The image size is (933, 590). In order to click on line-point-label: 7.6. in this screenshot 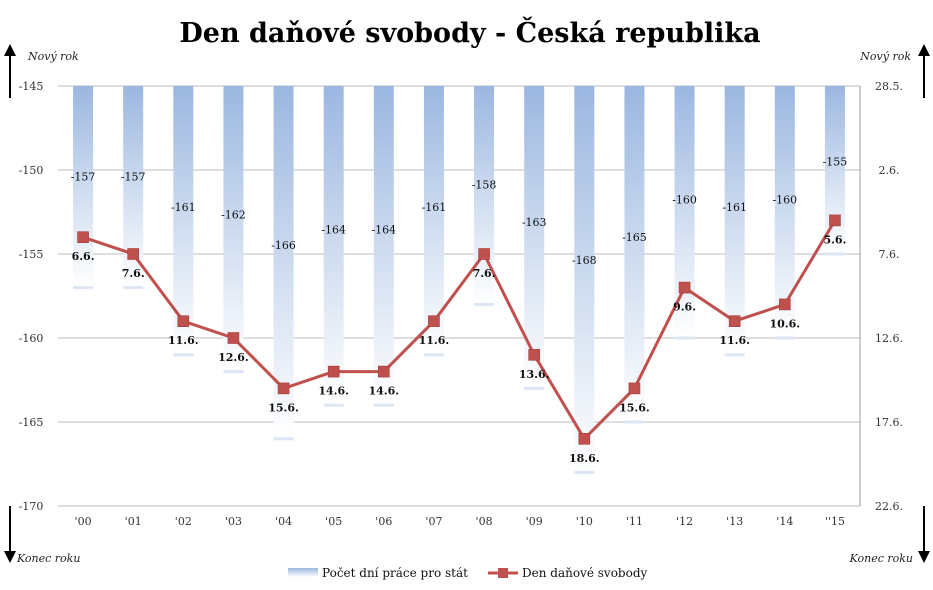, I will do `click(133, 273)`.